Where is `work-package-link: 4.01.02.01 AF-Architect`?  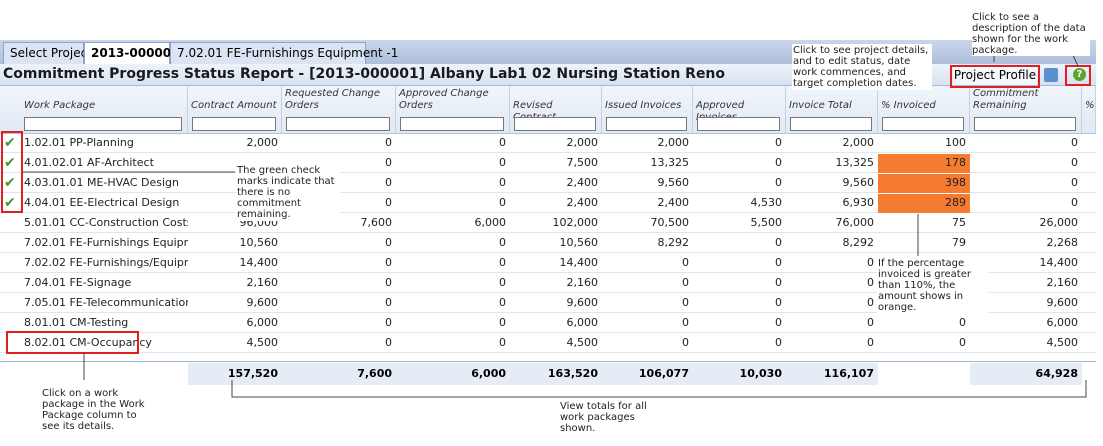
work-package-link: 4.01.02.01 AF-Architect is located at coordinates (89, 162).